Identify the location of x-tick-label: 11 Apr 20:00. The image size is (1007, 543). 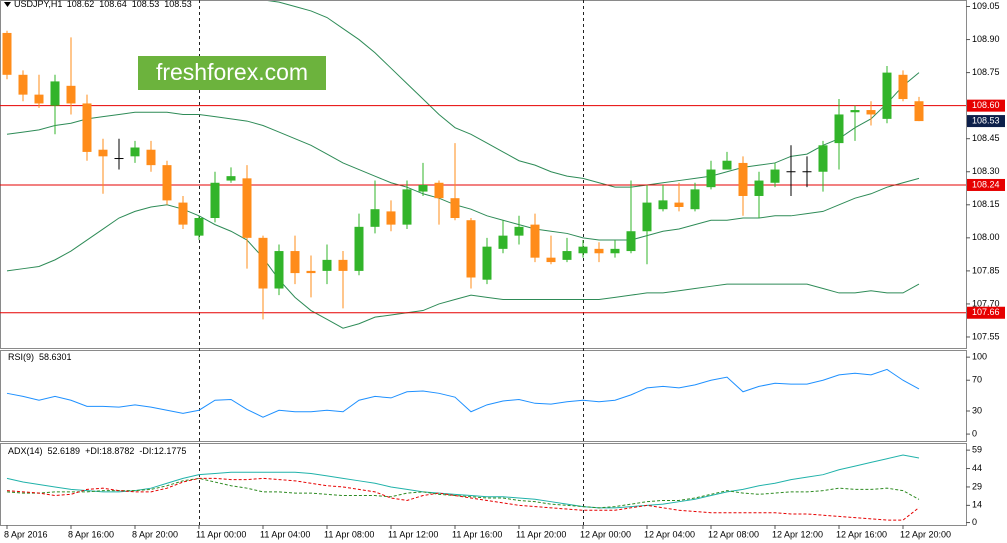
(541, 534).